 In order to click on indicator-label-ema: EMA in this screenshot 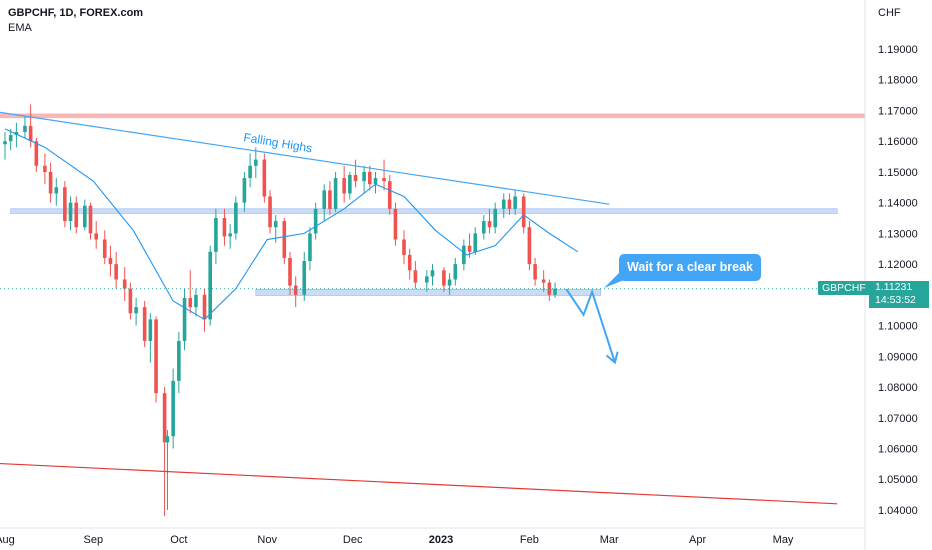, I will do `click(20, 28)`.